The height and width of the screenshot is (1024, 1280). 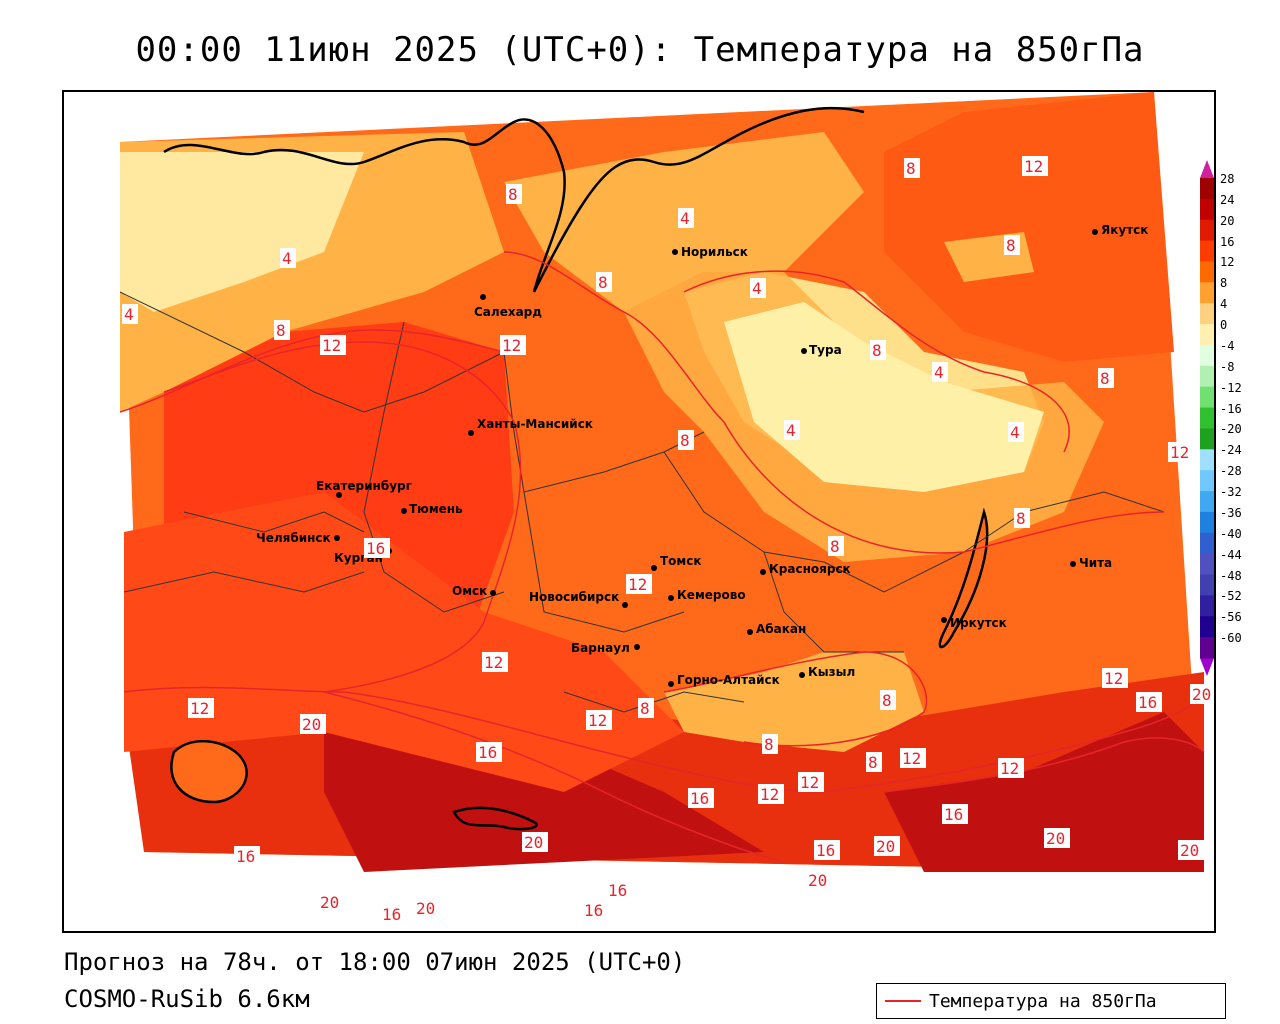 I want to click on lake-baikal, so click(x=963, y=578).